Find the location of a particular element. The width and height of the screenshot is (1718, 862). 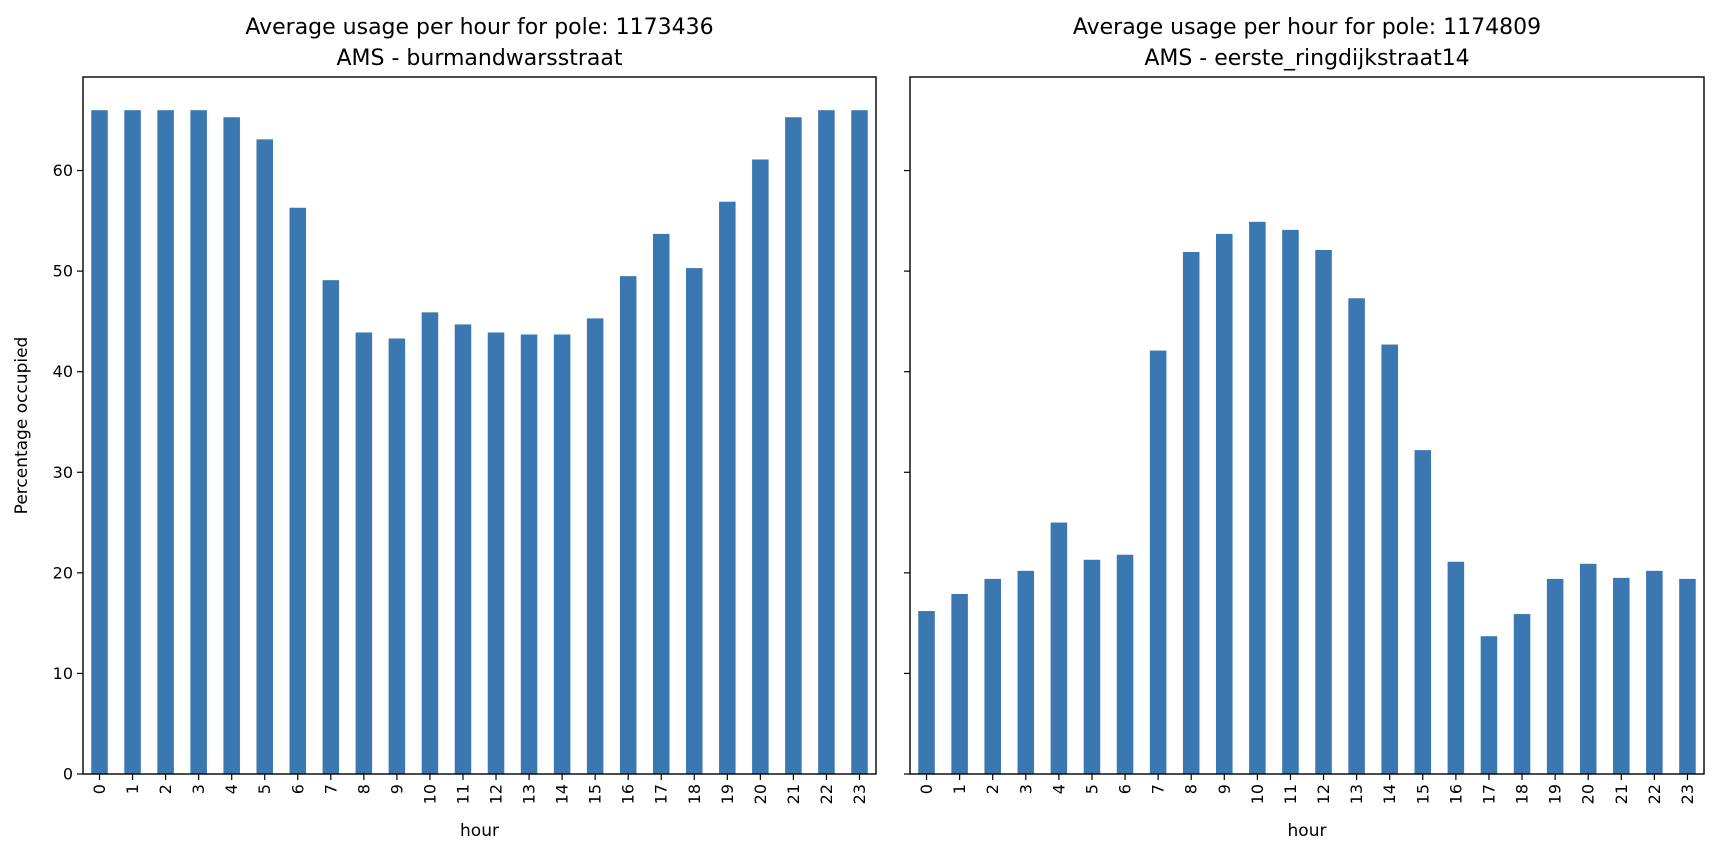

chart-title: Average usage per hour for pole: 1173436 is located at coordinates (479, 27).